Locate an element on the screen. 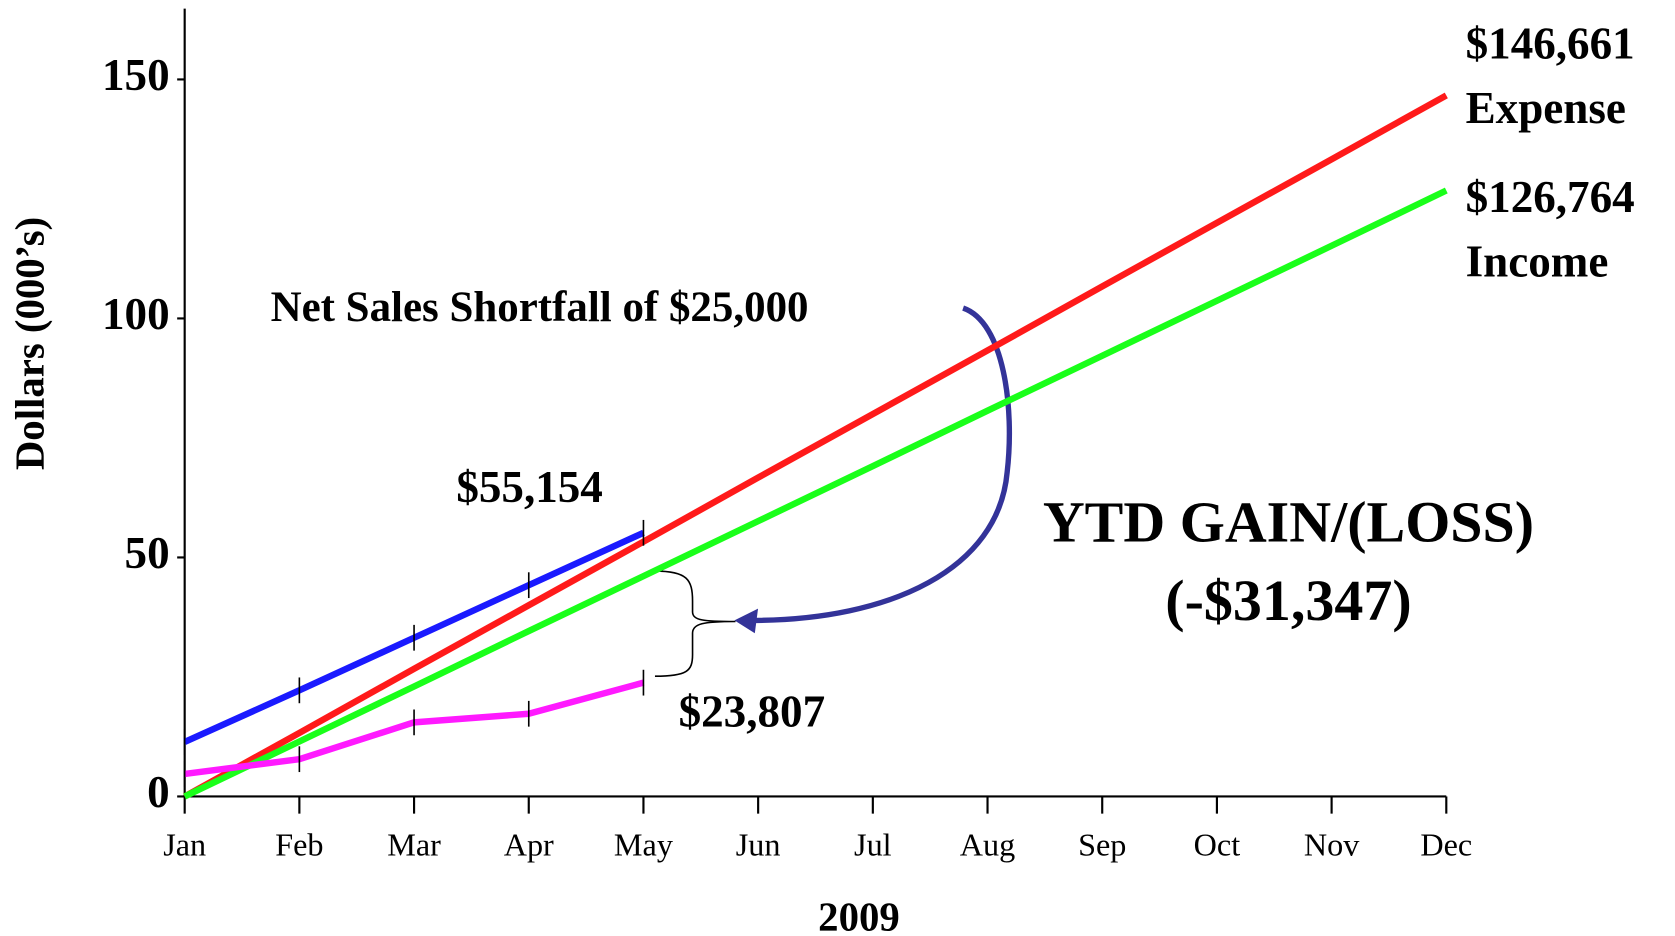 The image size is (1675, 936). x-tick-label: Jul is located at coordinates (873, 844).